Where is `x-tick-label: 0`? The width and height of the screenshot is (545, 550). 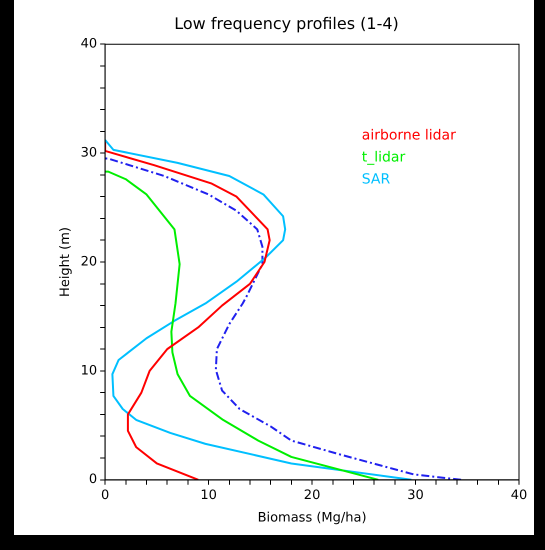 x-tick-label: 0 is located at coordinates (105, 495).